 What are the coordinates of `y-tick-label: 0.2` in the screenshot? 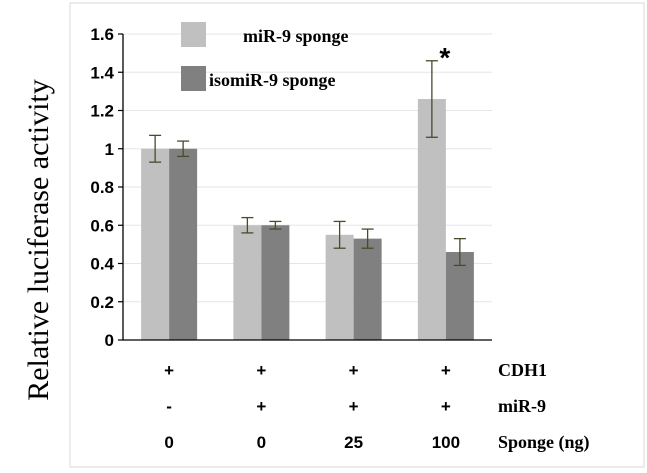 It's located at (102, 302).